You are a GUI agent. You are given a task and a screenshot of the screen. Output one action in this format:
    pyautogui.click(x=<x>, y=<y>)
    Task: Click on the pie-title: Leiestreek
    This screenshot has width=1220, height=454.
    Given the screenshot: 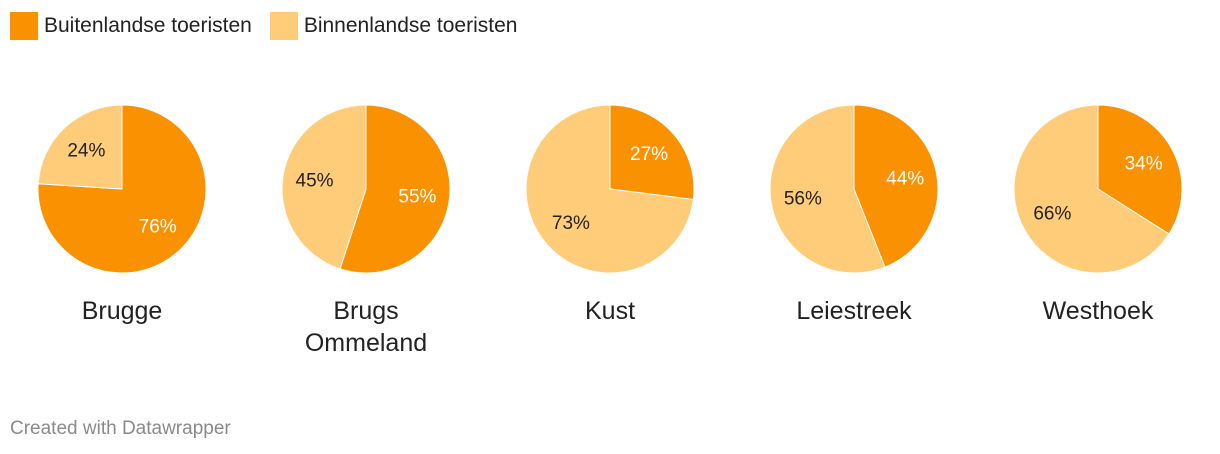 What is the action you would take?
    pyautogui.click(x=854, y=311)
    